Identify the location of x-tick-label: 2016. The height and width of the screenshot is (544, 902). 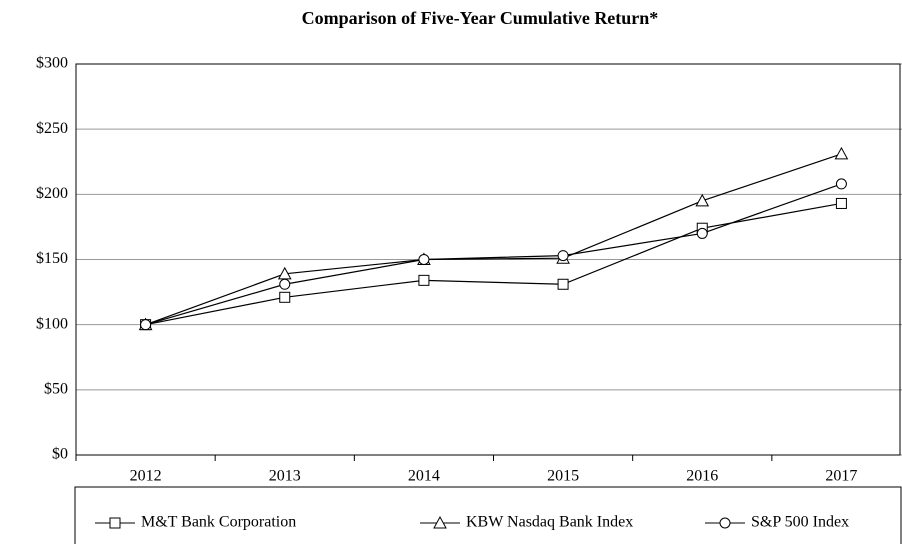
(702, 476).